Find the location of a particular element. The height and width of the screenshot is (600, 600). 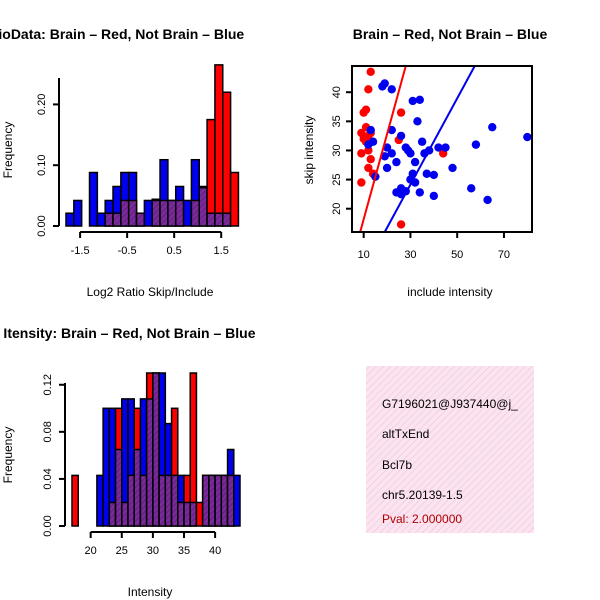

ratio-hist-bars is located at coordinates (152, 145).